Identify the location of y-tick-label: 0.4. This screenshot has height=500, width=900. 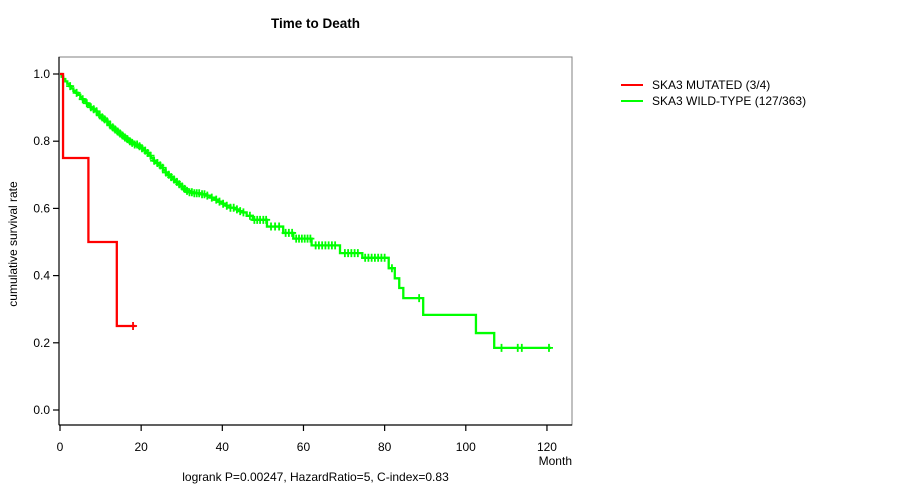
(41, 276).